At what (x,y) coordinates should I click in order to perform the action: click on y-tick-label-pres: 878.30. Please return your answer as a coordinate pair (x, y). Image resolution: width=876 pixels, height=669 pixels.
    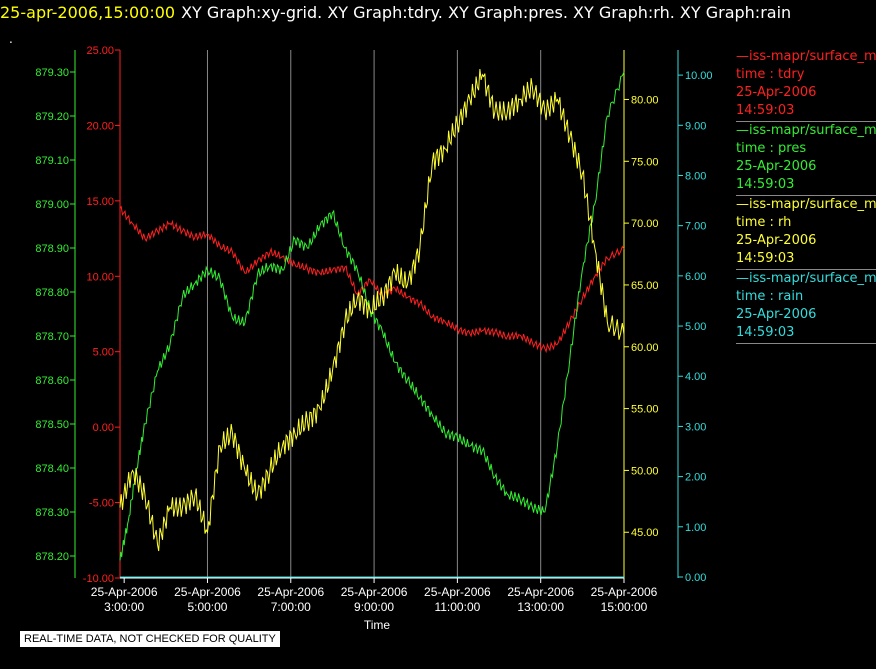
    Looking at the image, I should click on (52, 513).